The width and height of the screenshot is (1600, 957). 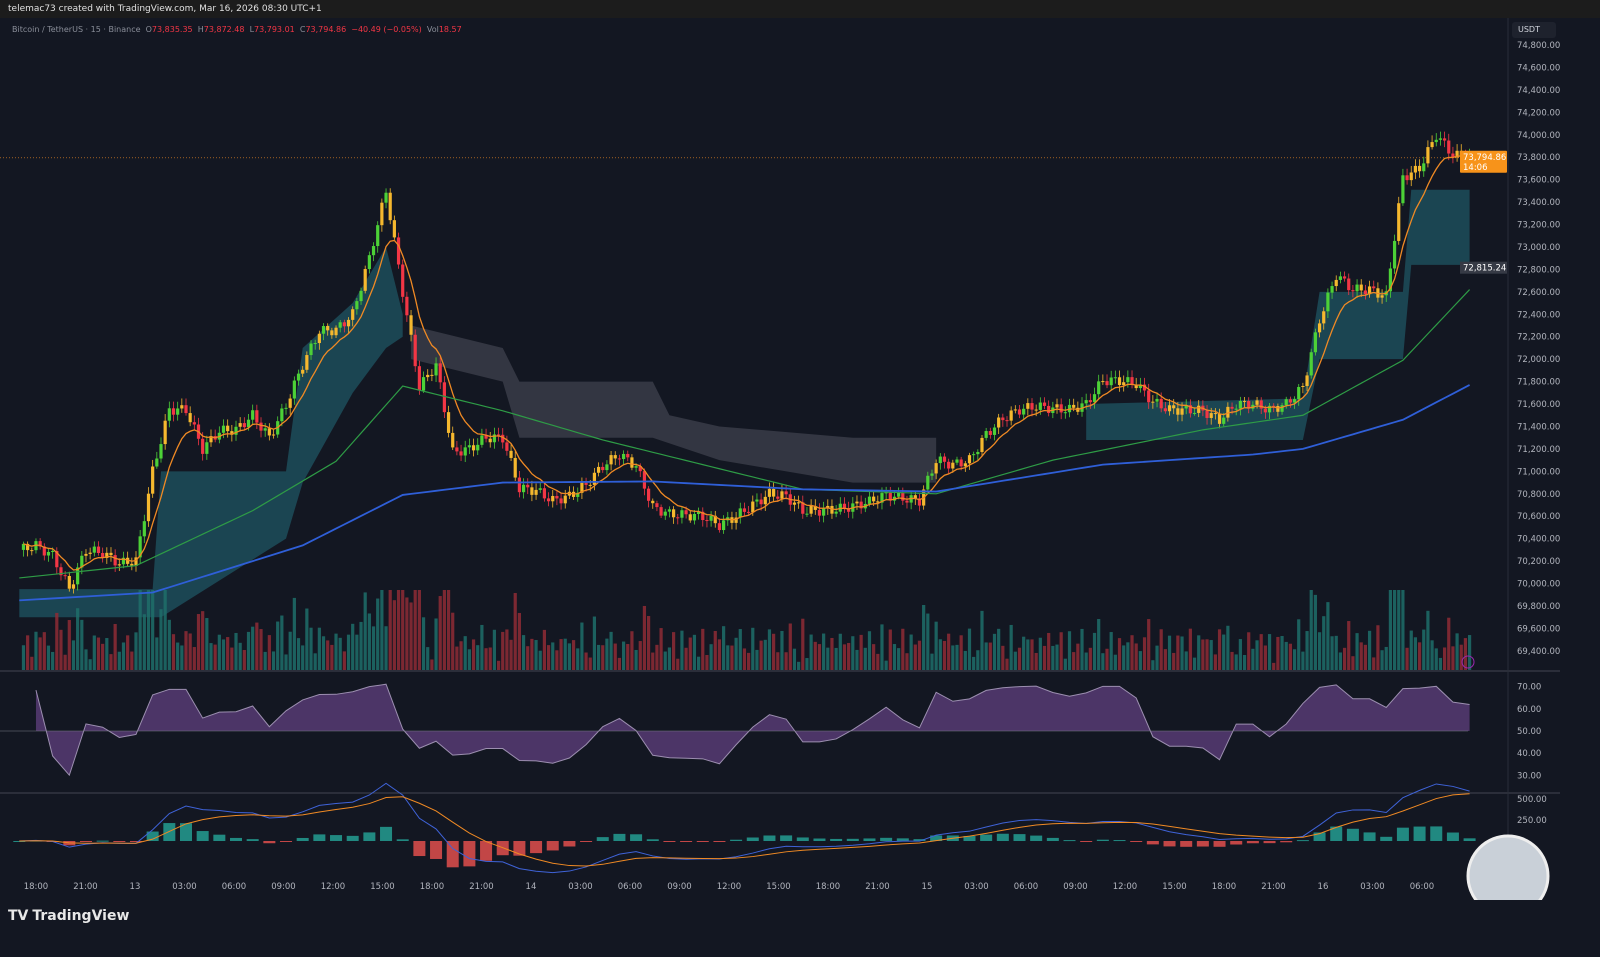 I want to click on currency-button: USDT, so click(x=1534, y=30).